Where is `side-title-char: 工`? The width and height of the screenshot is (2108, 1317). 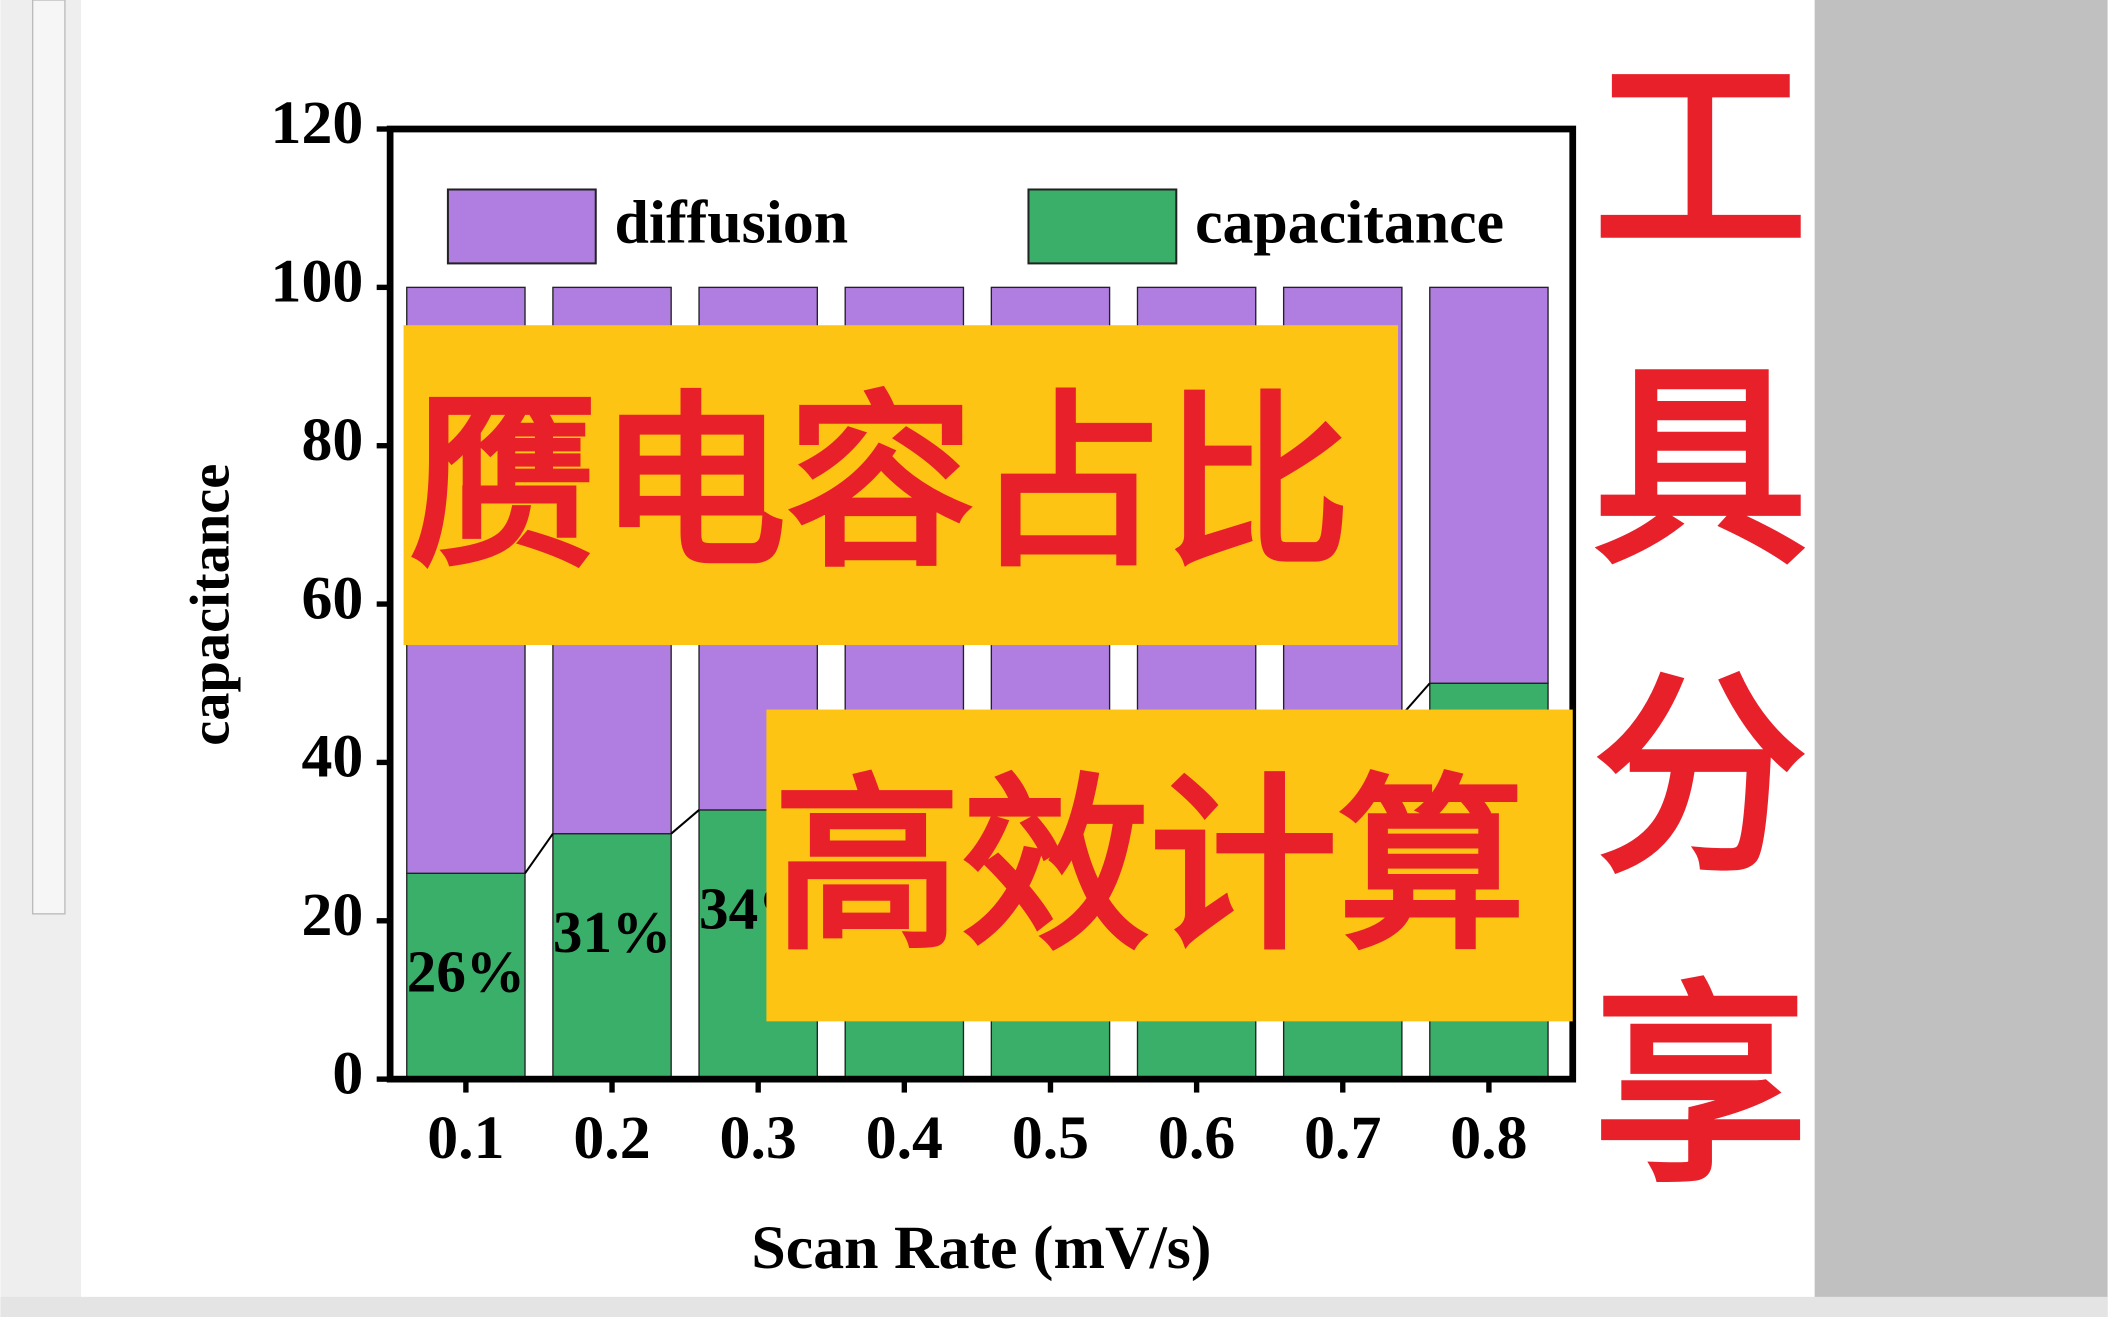 side-title-char: 工 is located at coordinates (1700, 159).